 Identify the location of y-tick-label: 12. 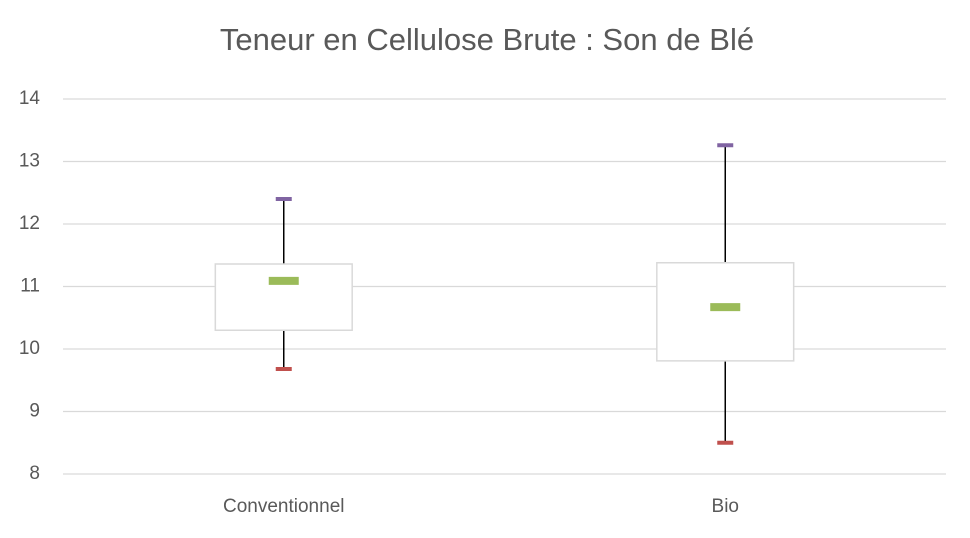
(29, 223).